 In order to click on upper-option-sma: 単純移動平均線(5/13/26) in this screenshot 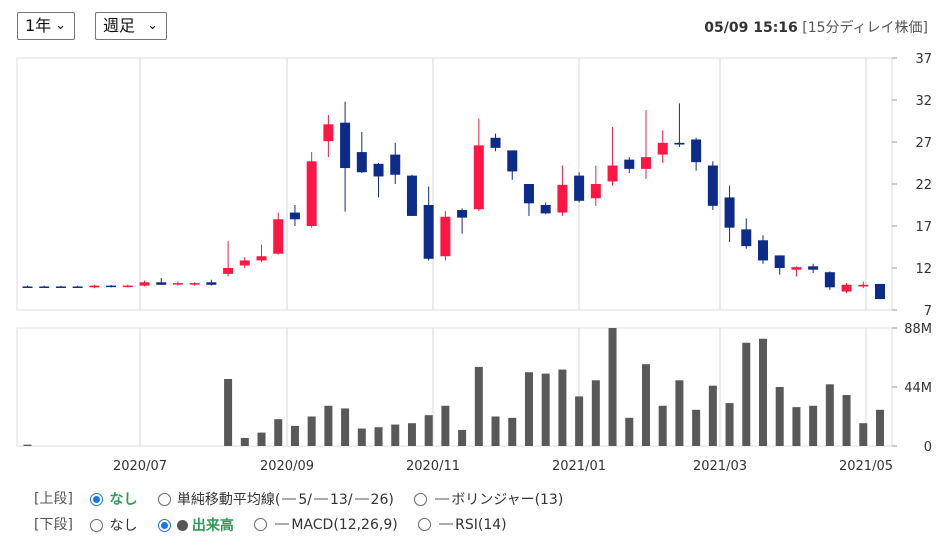, I will do `click(275, 499)`.